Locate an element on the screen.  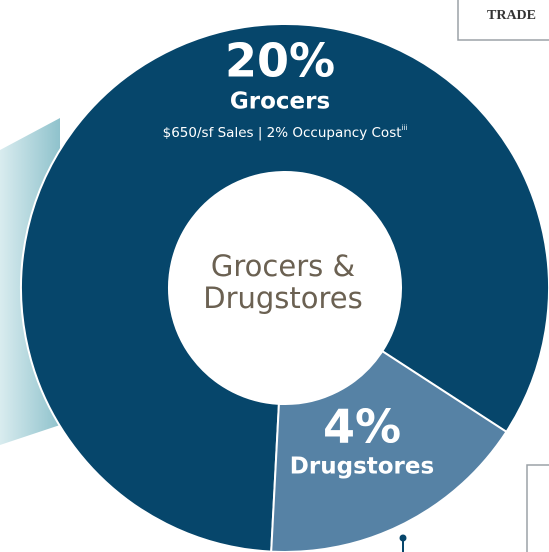
pointer-dot is located at coordinates (403, 538).